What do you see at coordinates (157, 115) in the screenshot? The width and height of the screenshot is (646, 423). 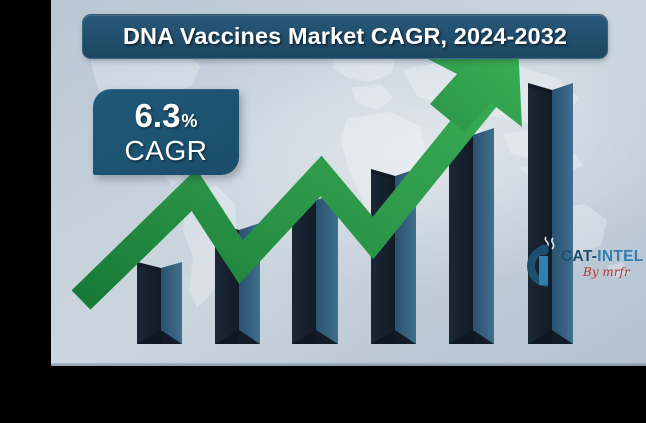 I see `cagr-value: 6.3` at bounding box center [157, 115].